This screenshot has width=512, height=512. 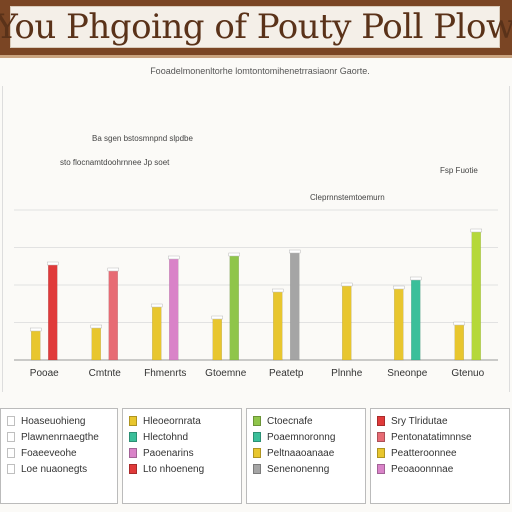 I want to click on legend-item: Pentonatatimnnse, so click(x=440, y=437).